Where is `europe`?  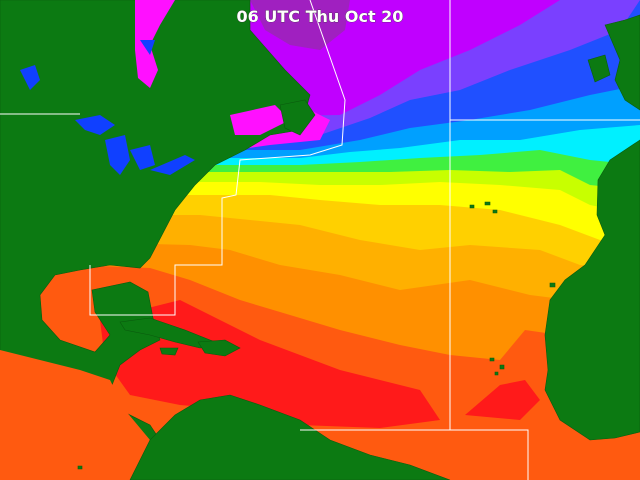 europe is located at coordinates (613, 62).